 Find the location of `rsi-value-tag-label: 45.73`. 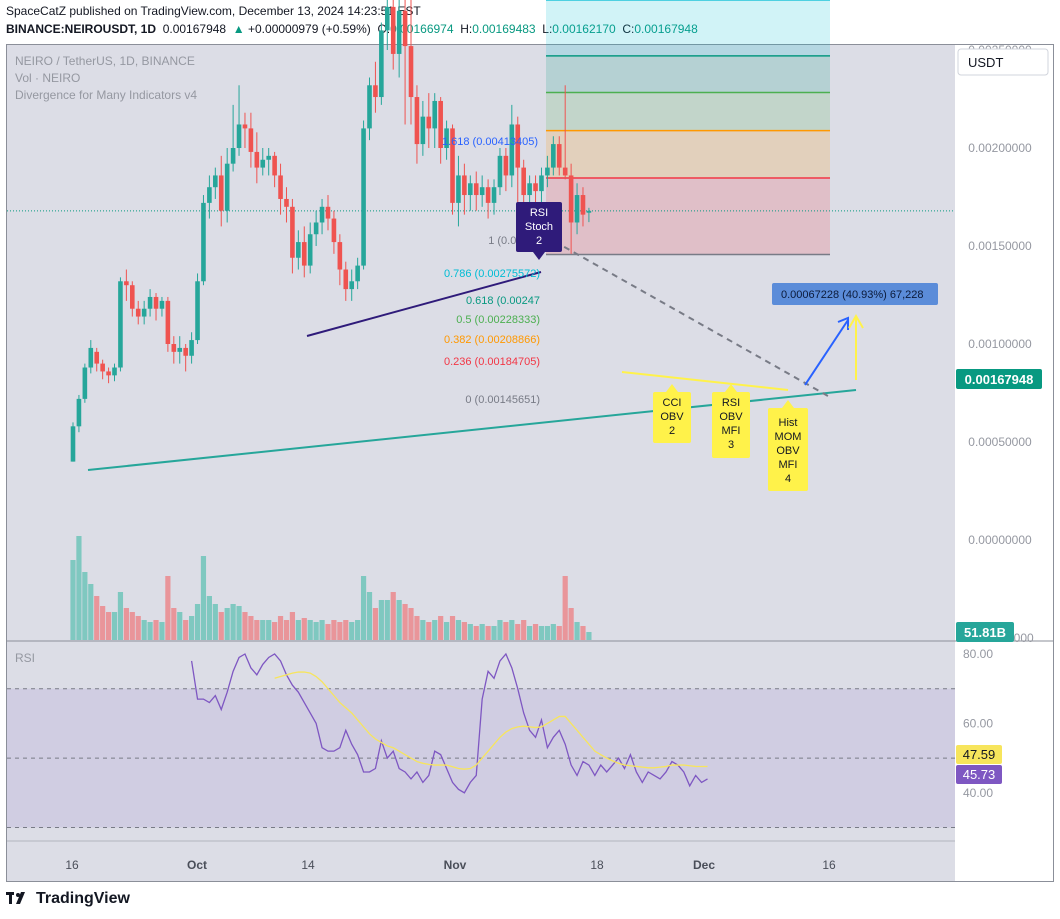

rsi-value-tag-label: 45.73 is located at coordinates (979, 774).